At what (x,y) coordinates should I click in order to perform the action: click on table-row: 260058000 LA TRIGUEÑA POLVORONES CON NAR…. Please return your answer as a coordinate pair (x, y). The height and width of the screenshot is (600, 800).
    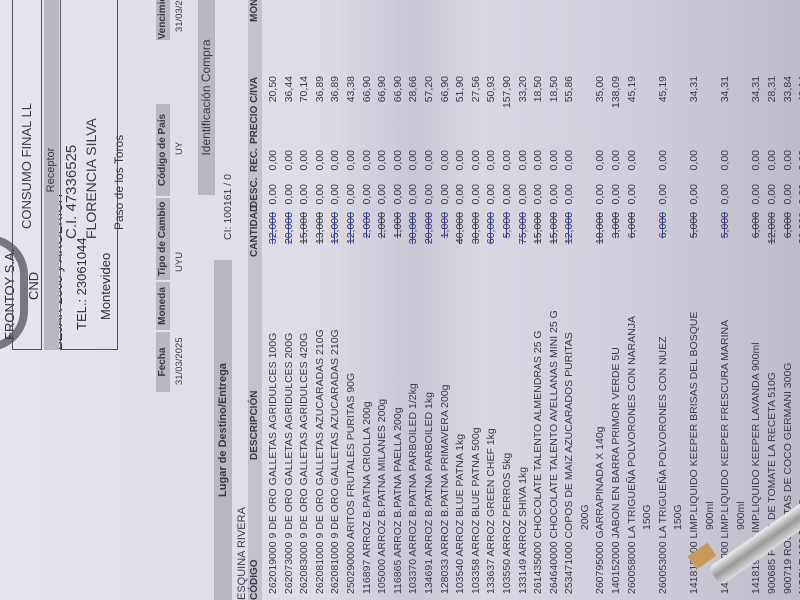
    Looking at the image, I should click on (633, 300).